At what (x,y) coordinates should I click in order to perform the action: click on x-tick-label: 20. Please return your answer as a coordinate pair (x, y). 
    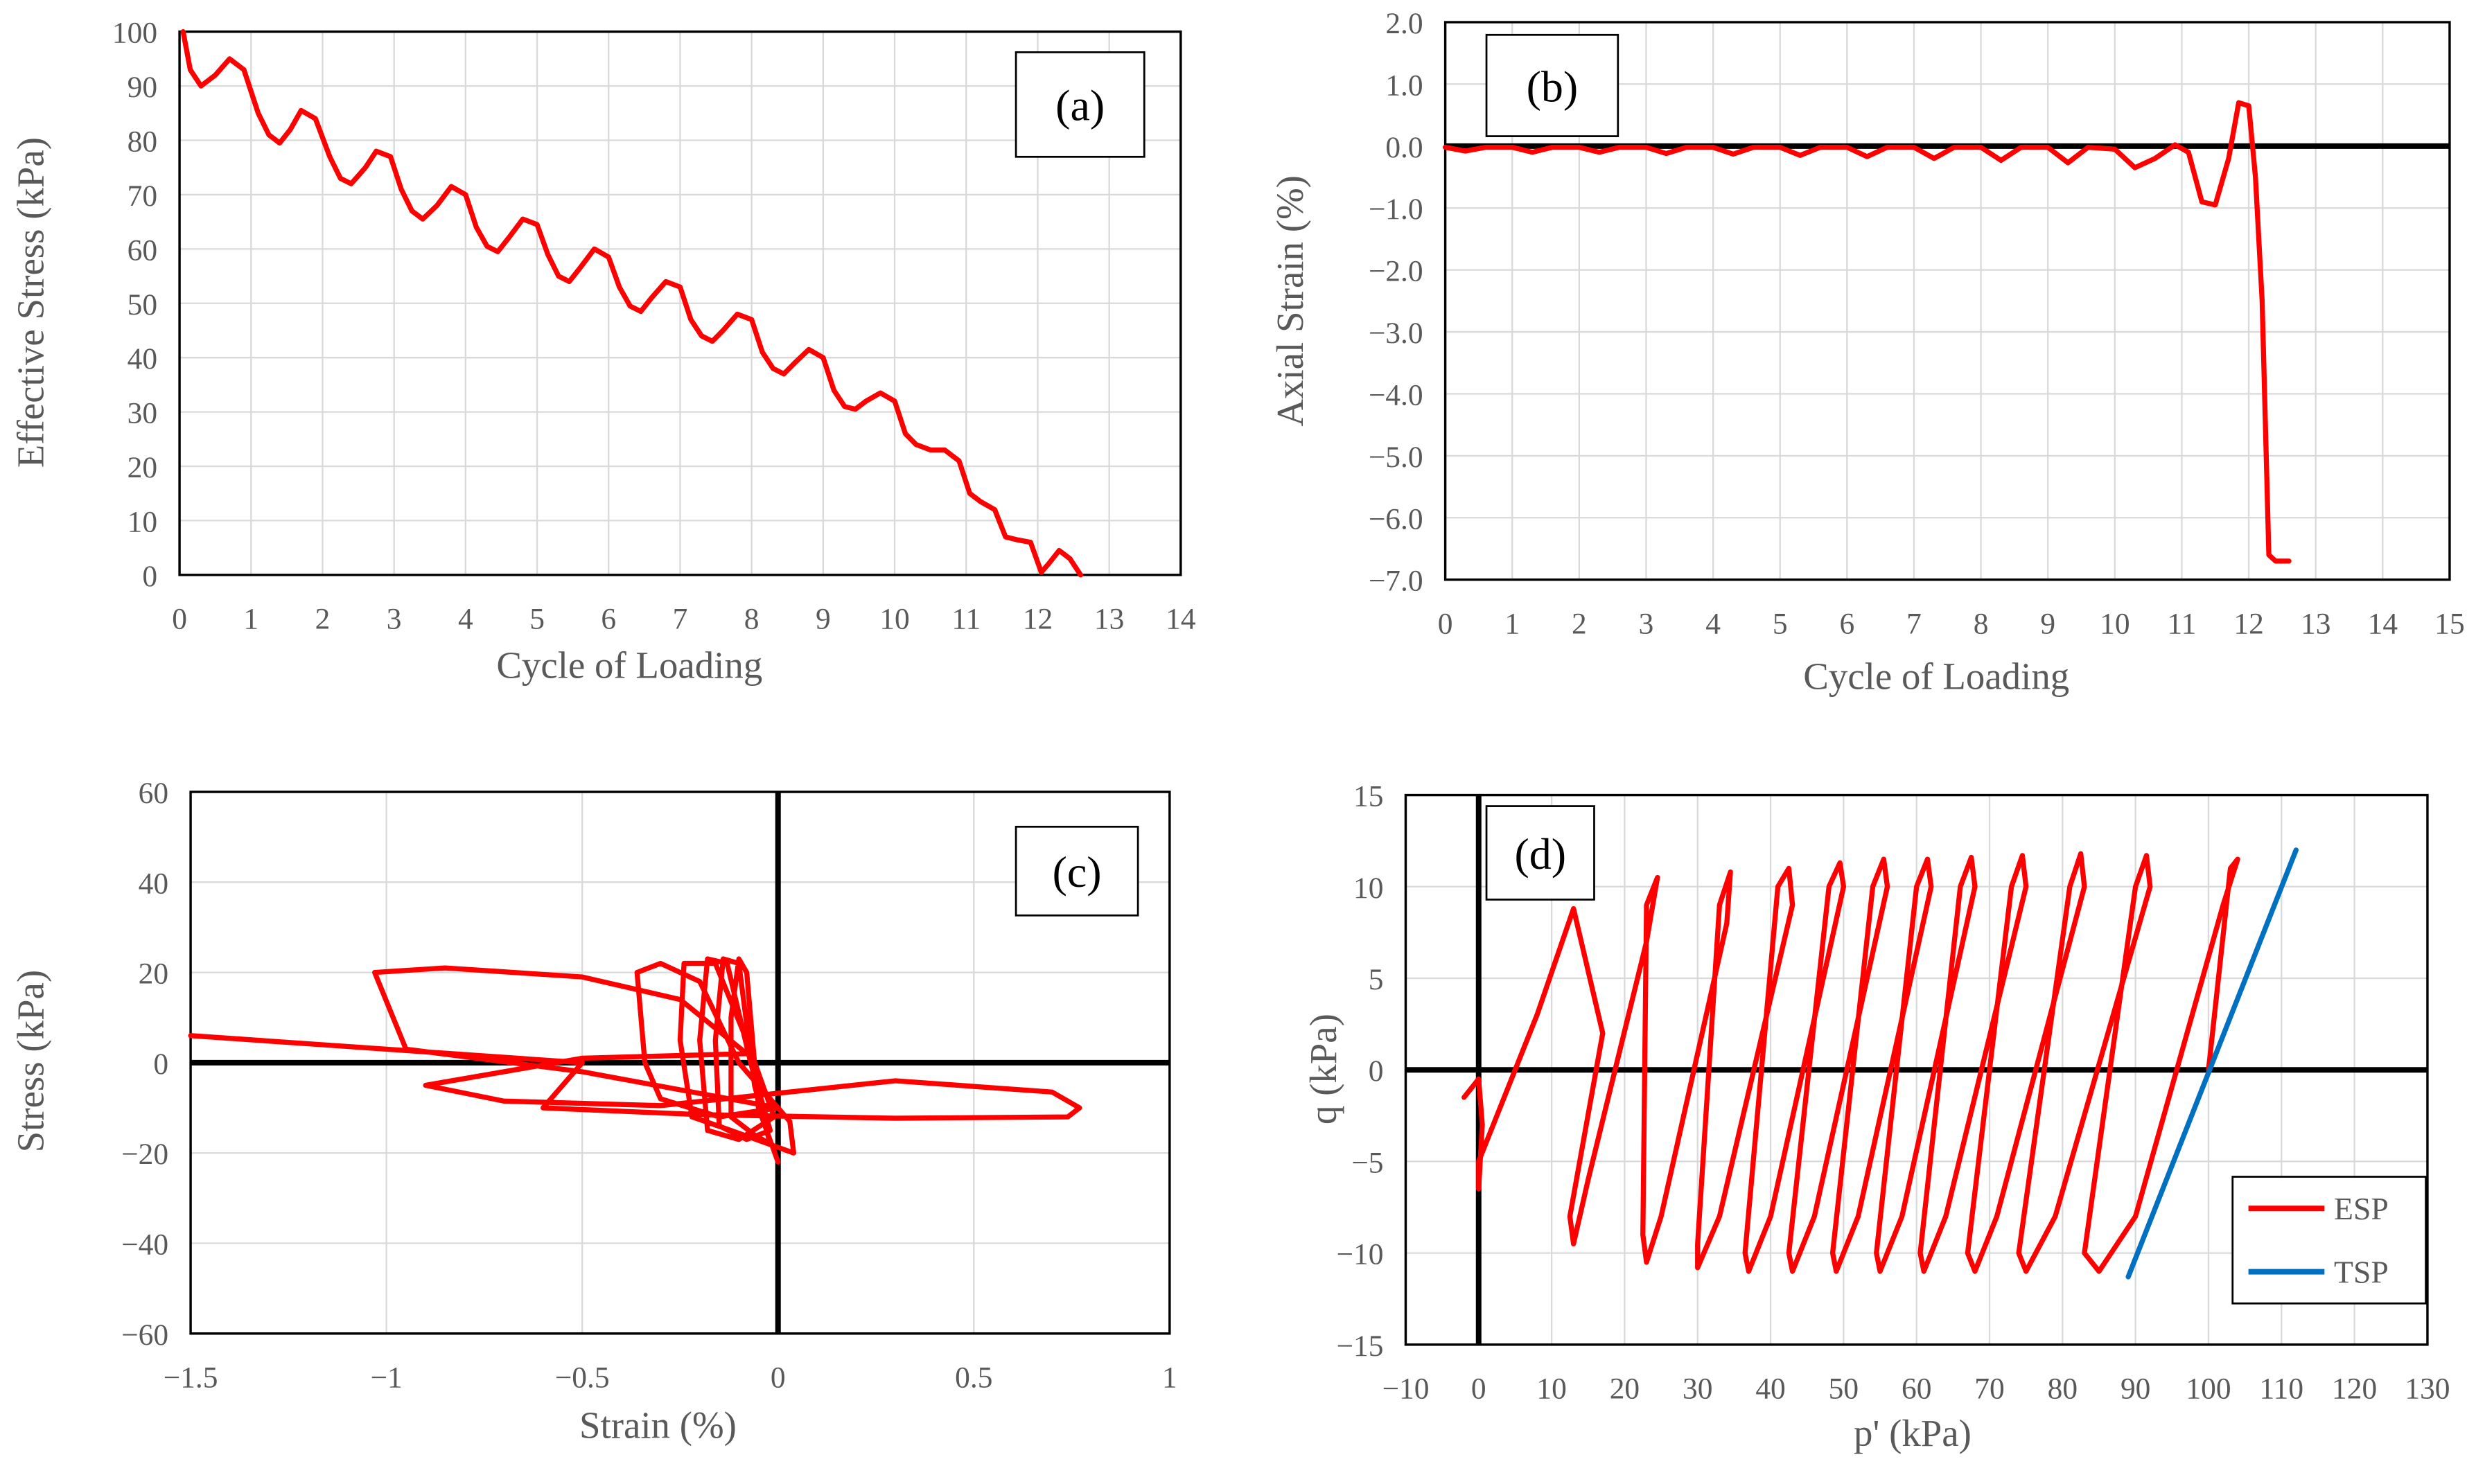
    Looking at the image, I should click on (1625, 1389).